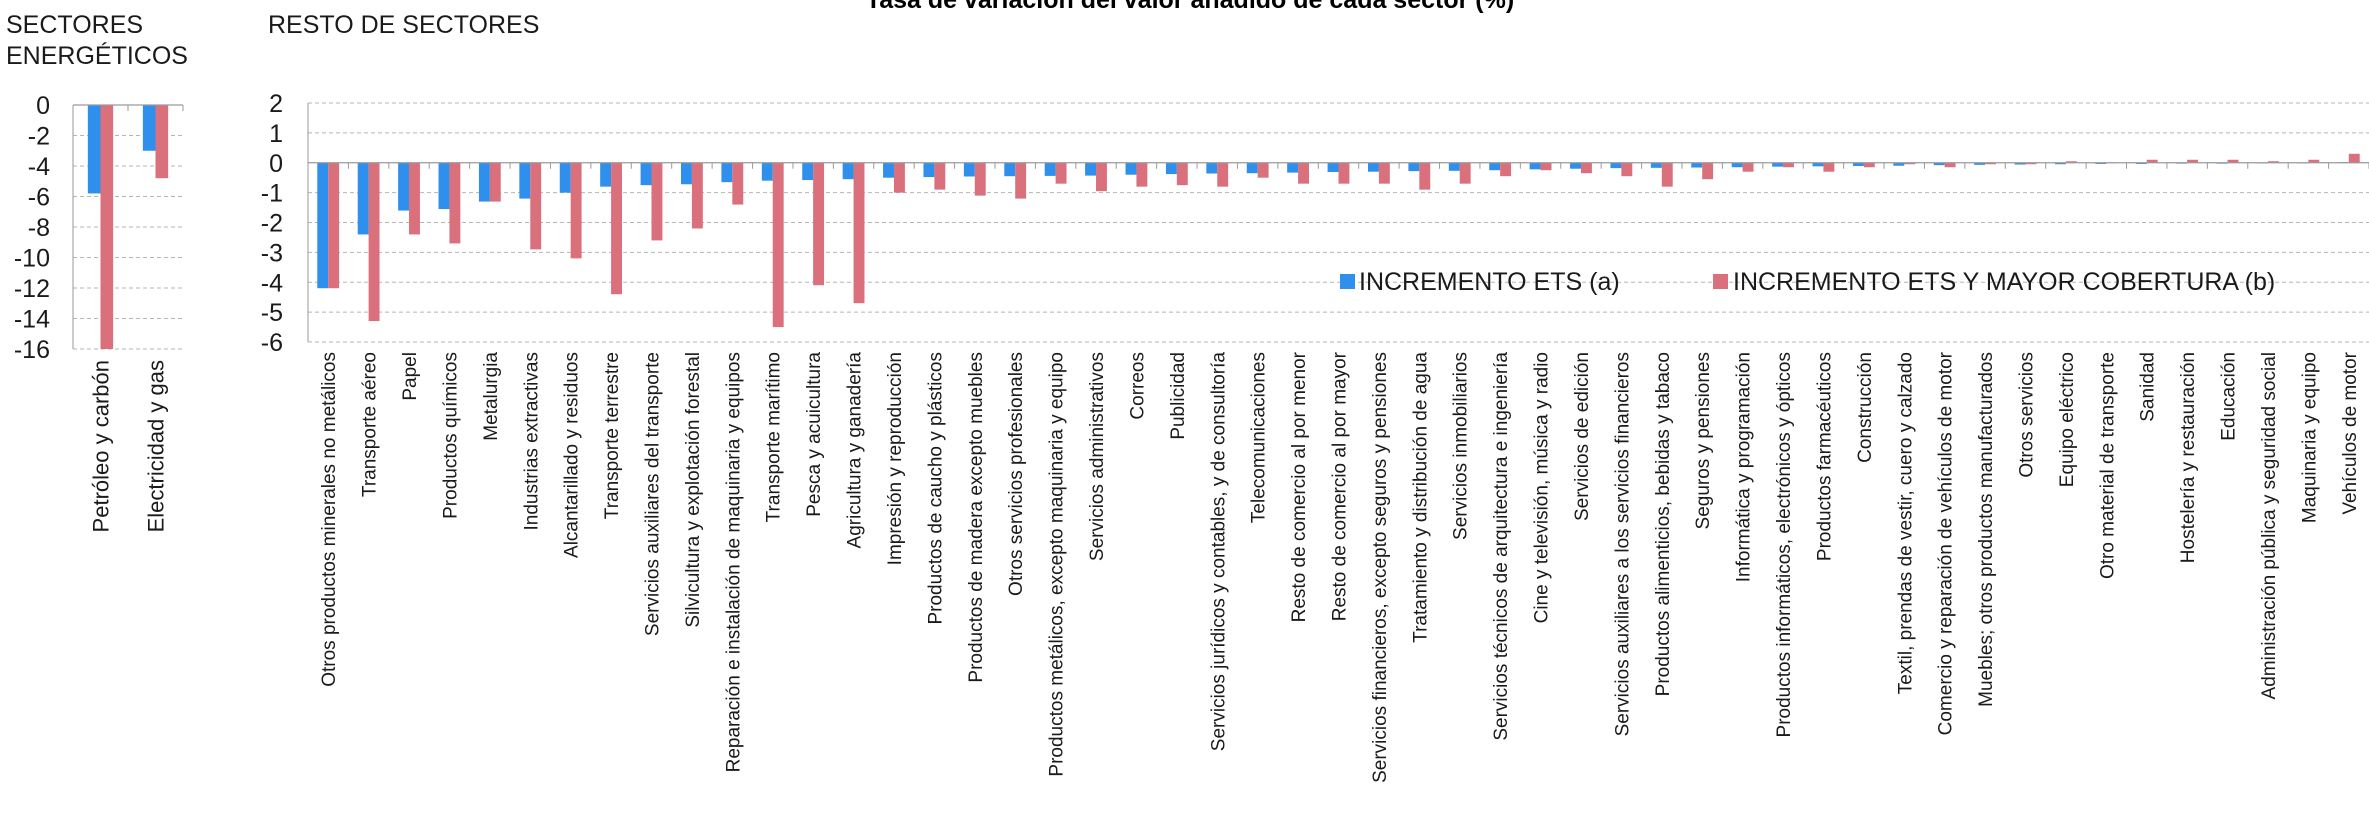  Describe the element at coordinates (2067, 419) in the screenshot. I see `rest-category-label: Equipo eléctrico` at that location.